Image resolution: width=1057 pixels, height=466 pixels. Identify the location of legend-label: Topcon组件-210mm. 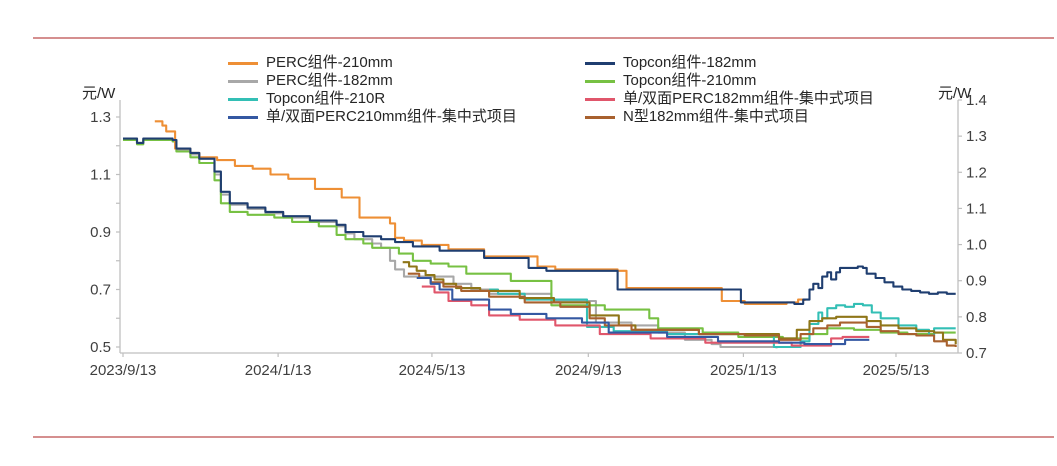
(690, 80).